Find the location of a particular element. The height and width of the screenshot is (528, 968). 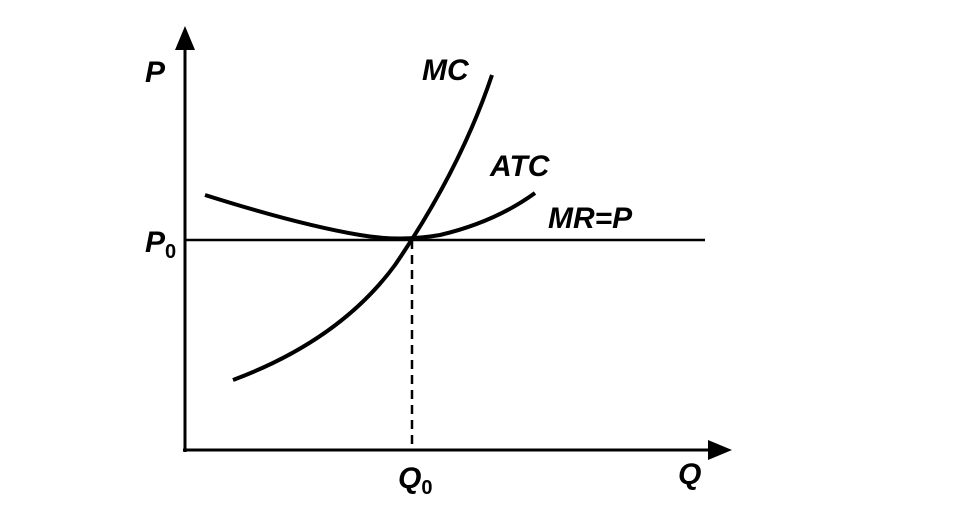

atc-label: ATC is located at coordinates (520, 166).